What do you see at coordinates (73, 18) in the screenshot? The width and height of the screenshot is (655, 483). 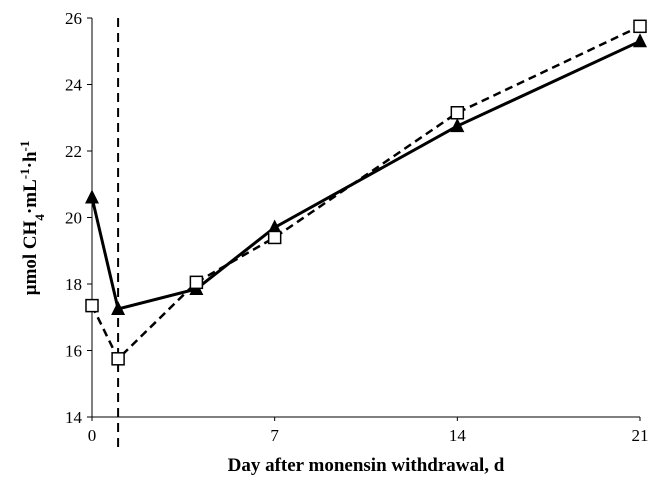 I see `y-tick-label: 26` at bounding box center [73, 18].